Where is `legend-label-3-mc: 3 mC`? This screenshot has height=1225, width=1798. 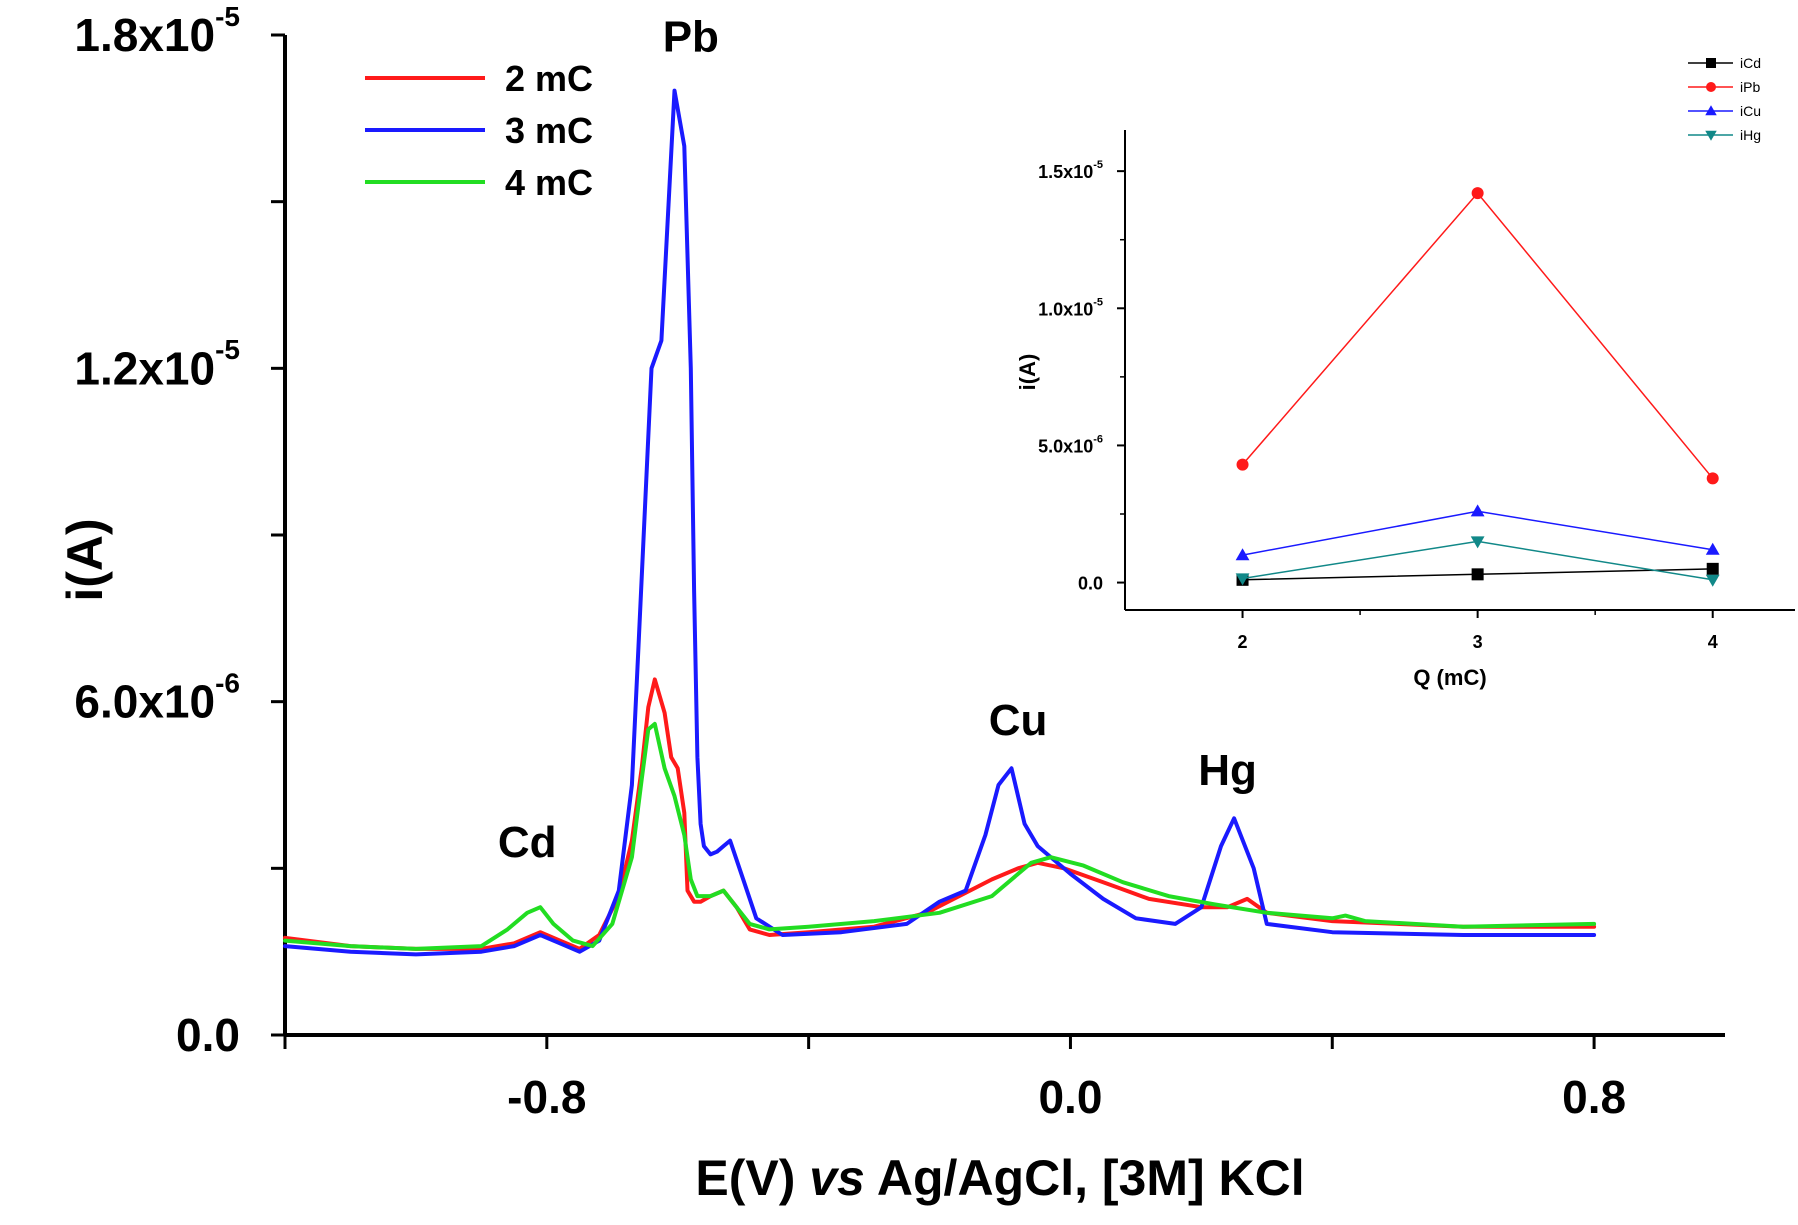
legend-label-3-mc: 3 mC is located at coordinates (549, 130).